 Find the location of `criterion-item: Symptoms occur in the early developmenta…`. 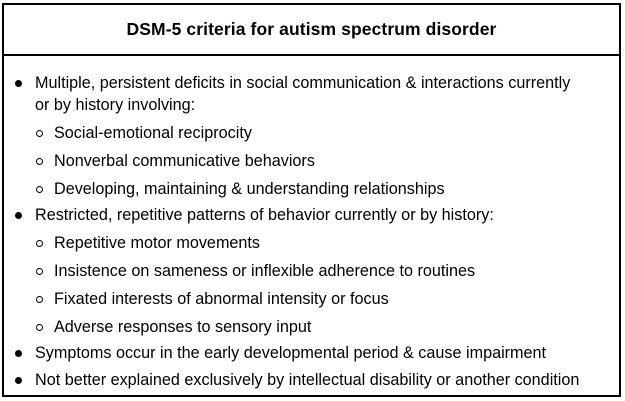

criterion-item: Symptoms occur in the early developmenta… is located at coordinates (311, 353).